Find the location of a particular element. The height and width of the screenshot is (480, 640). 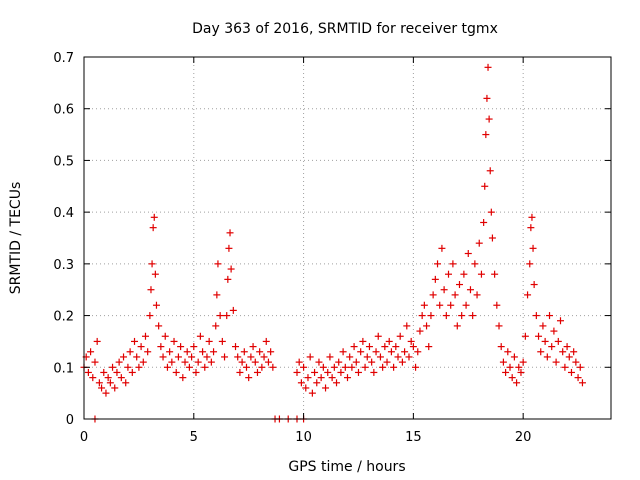

y-tick-label: 0.3 is located at coordinates (63, 265).